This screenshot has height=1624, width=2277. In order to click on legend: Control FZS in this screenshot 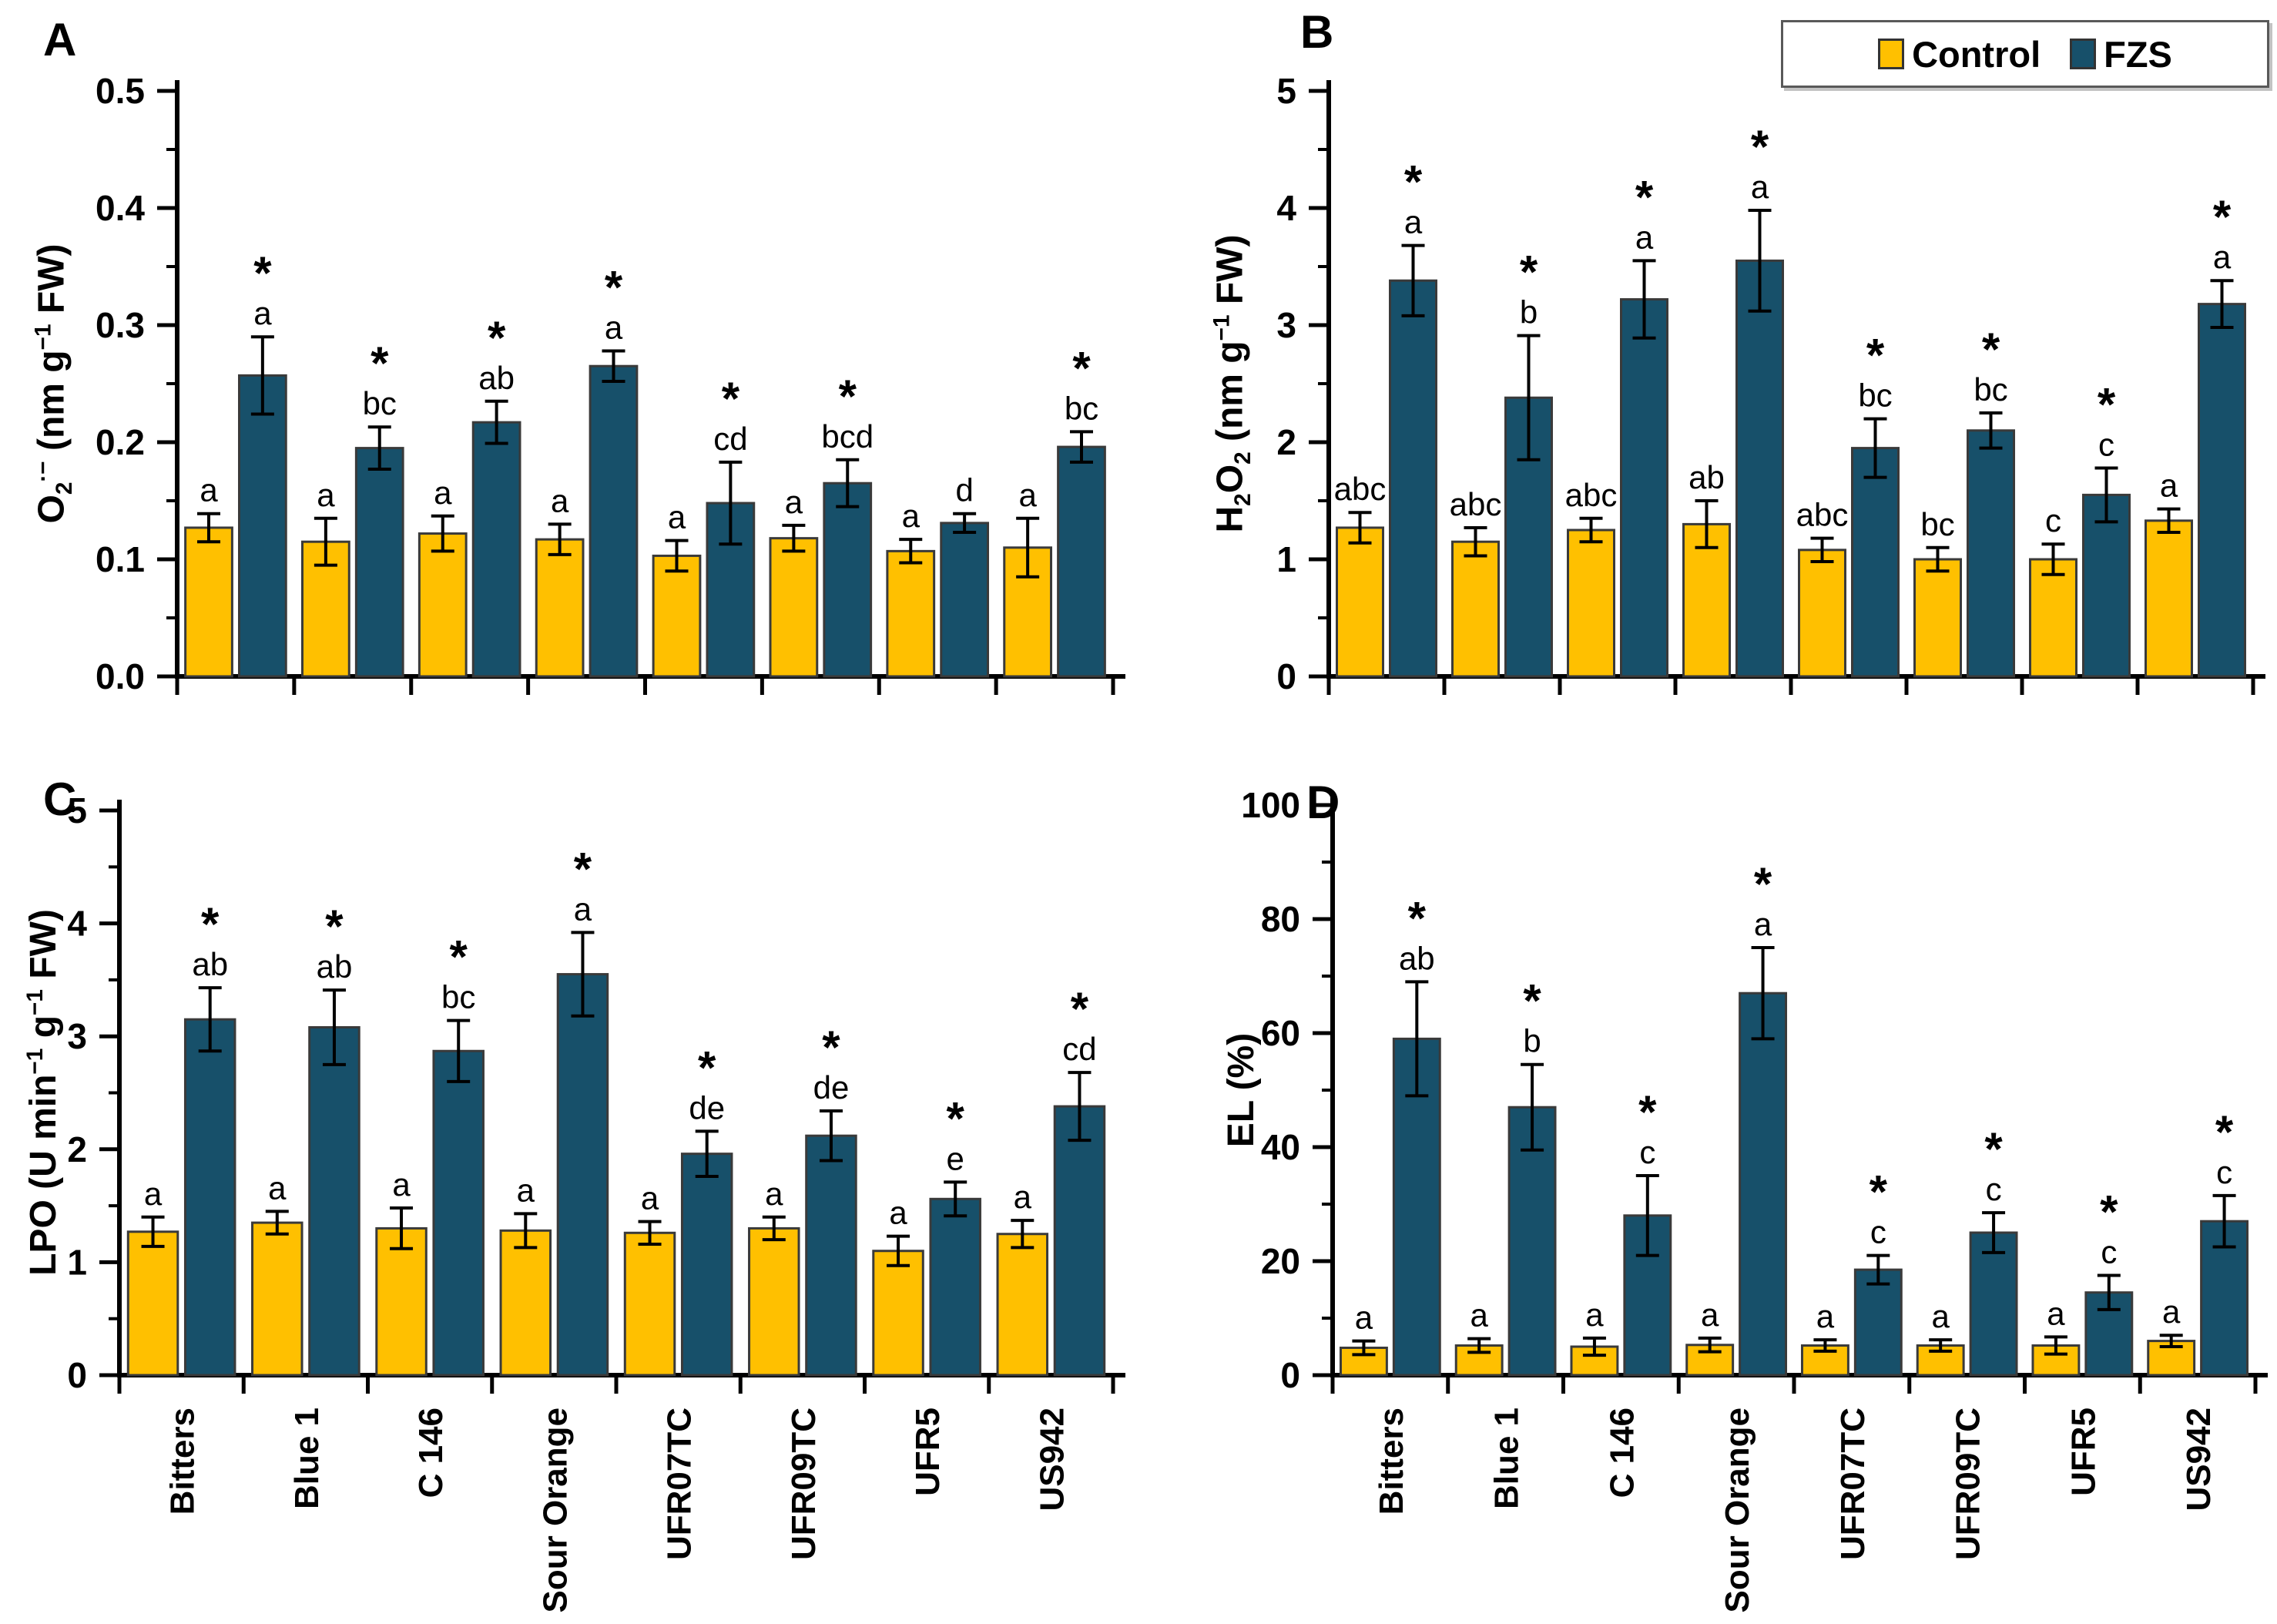, I will do `click(2025, 54)`.